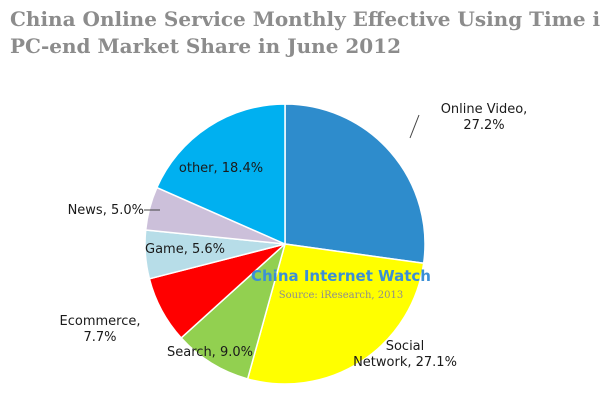 This screenshot has height=402, width=600. Describe the element at coordinates (405, 346) in the screenshot. I see `slice-label-line: Social` at that location.